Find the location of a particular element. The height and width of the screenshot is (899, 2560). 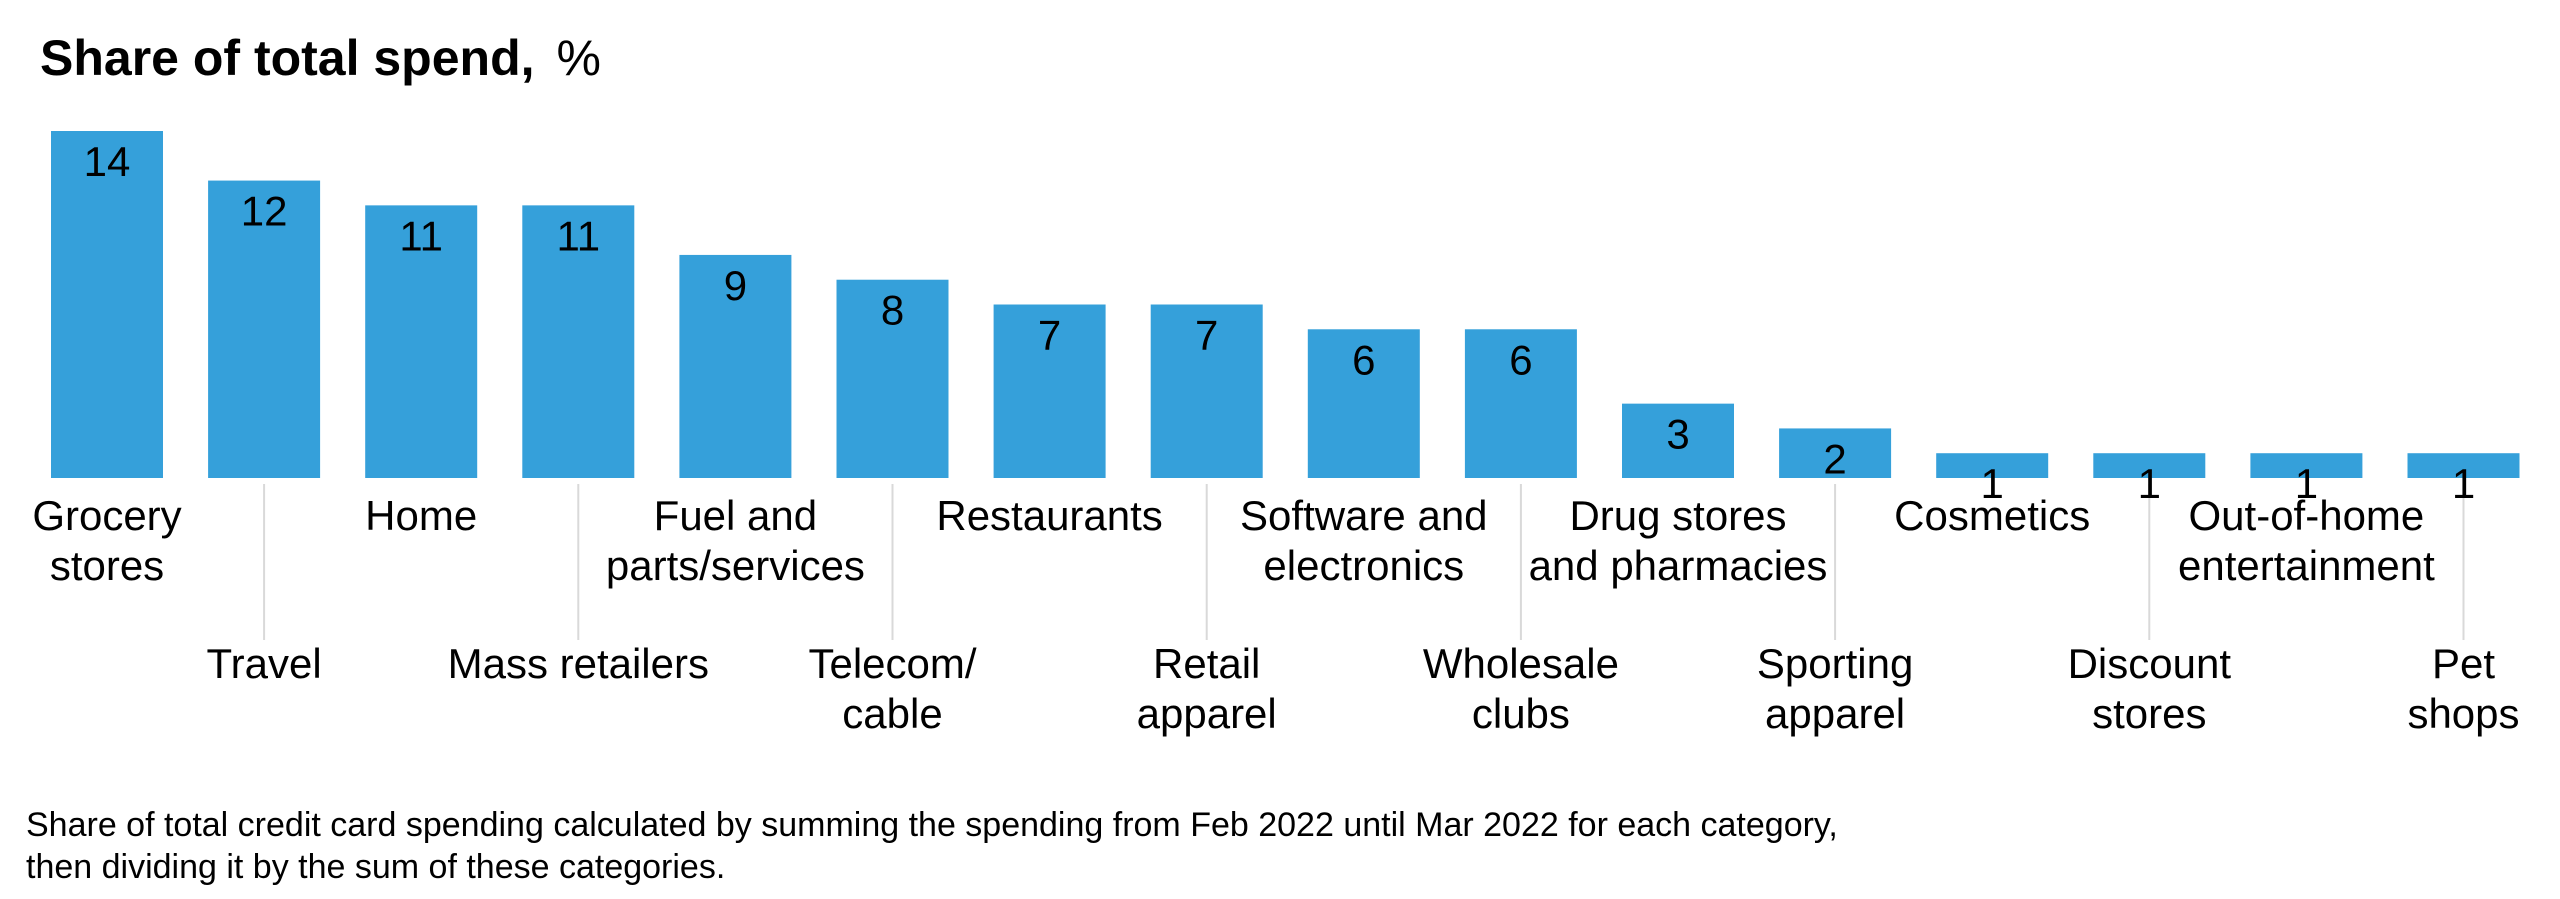

chart-title-text: Share of total spend, is located at coordinates (287, 58).